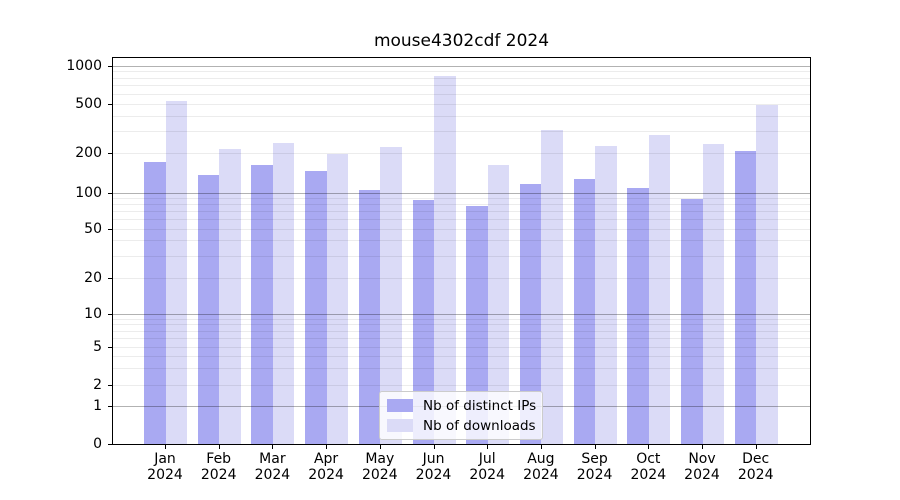 Image resolution: width=900 pixels, height=500 pixels. I want to click on legend-item-downloads: Nb of downloads, so click(464, 425).